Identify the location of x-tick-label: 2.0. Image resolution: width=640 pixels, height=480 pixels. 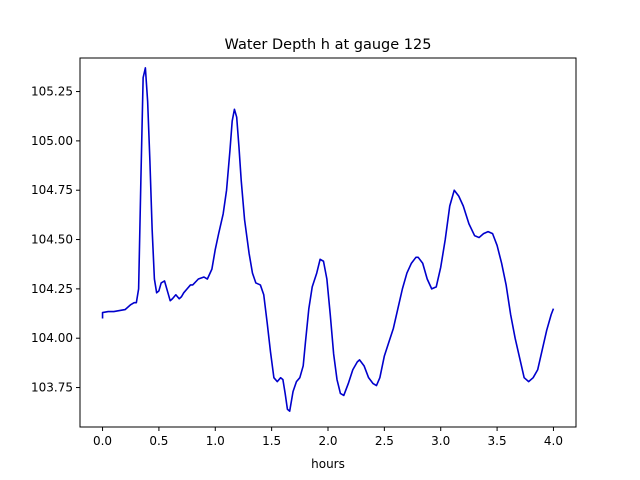
(327, 441).